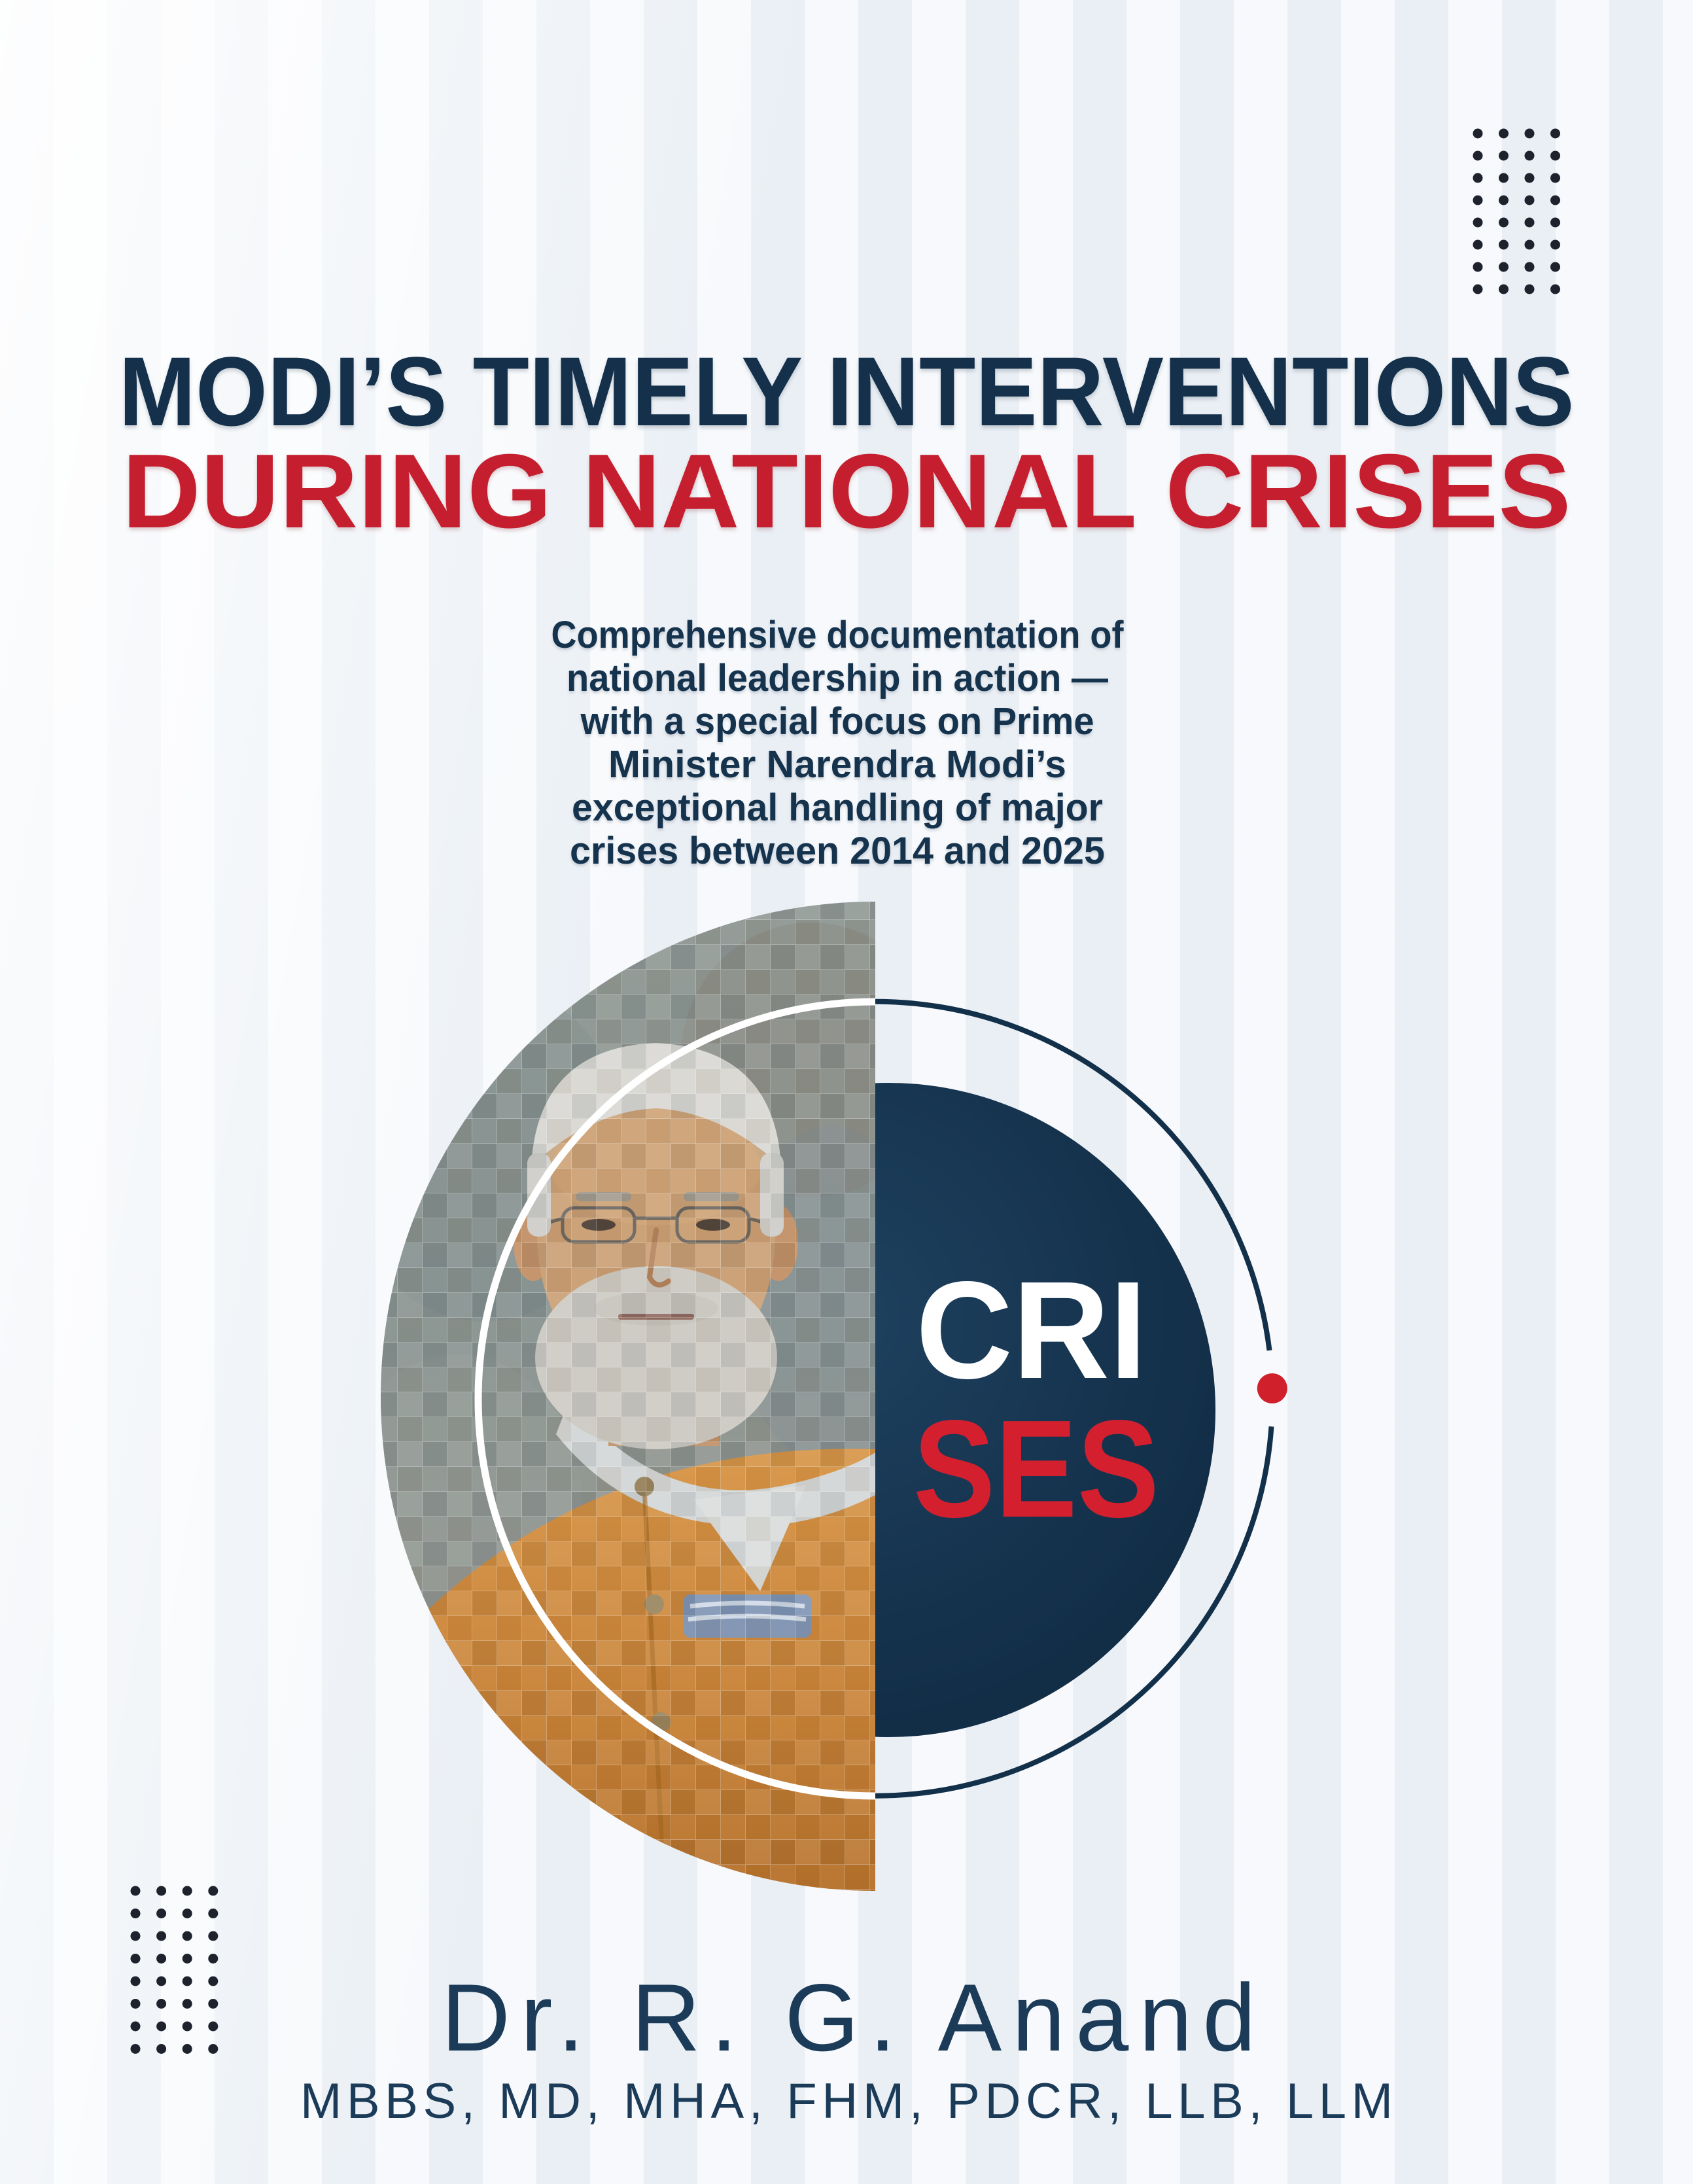  Describe the element at coordinates (174, 1970) in the screenshot. I see `dot-grid-bottom-left` at that location.